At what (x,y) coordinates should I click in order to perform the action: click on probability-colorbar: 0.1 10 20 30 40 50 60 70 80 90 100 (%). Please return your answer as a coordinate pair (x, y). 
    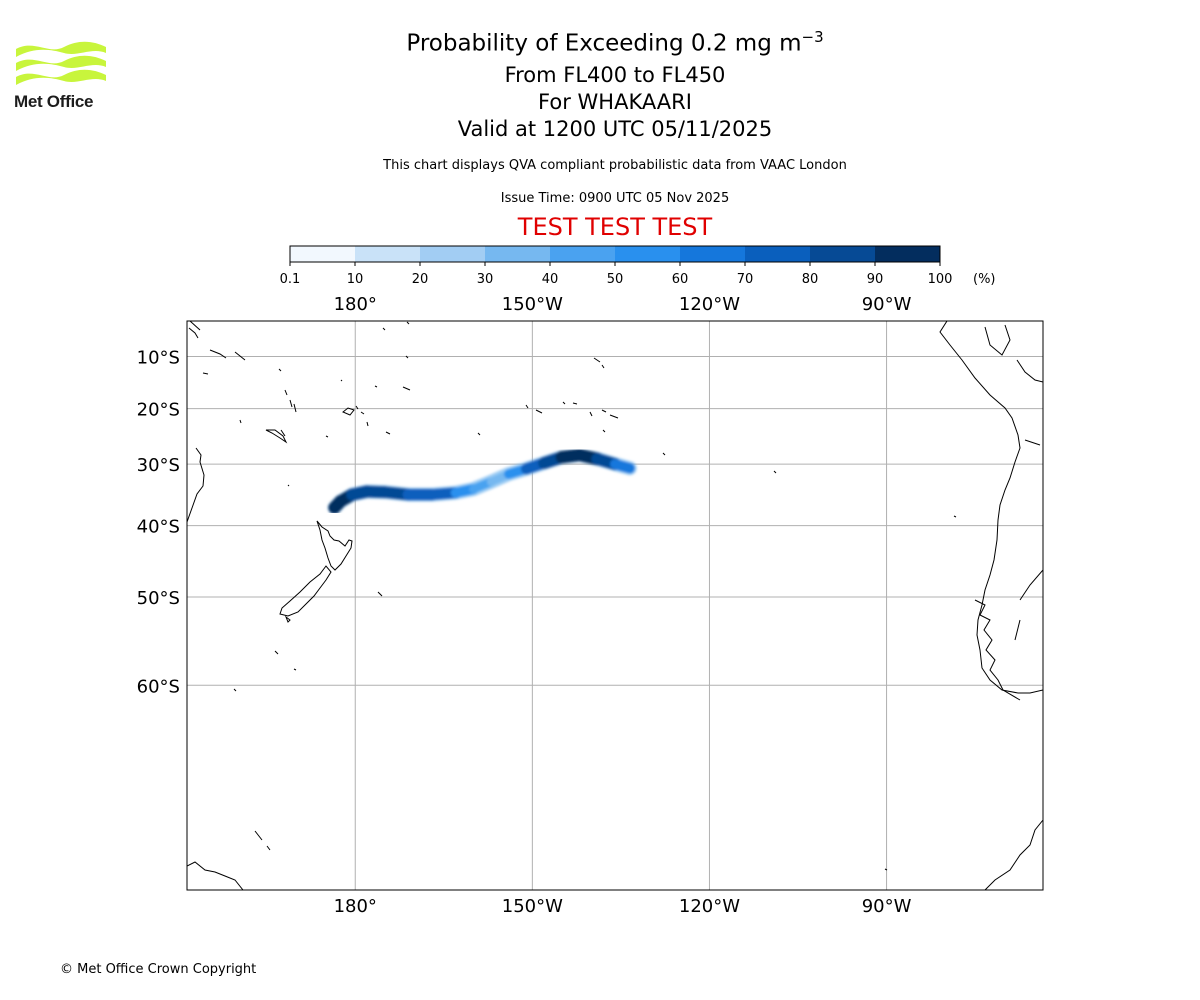
    Looking at the image, I should click on (638, 266).